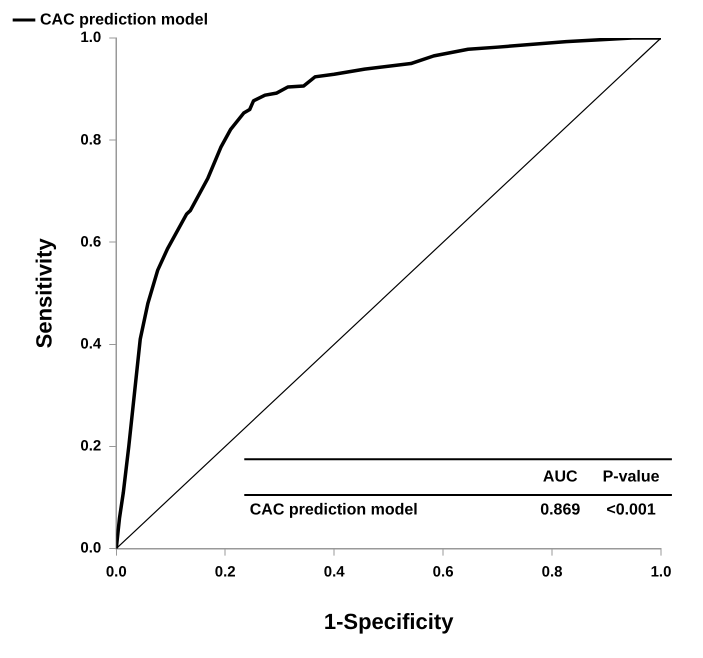 The height and width of the screenshot is (658, 703). What do you see at coordinates (631, 510) in the screenshot?
I see `annotation: <0.001` at bounding box center [631, 510].